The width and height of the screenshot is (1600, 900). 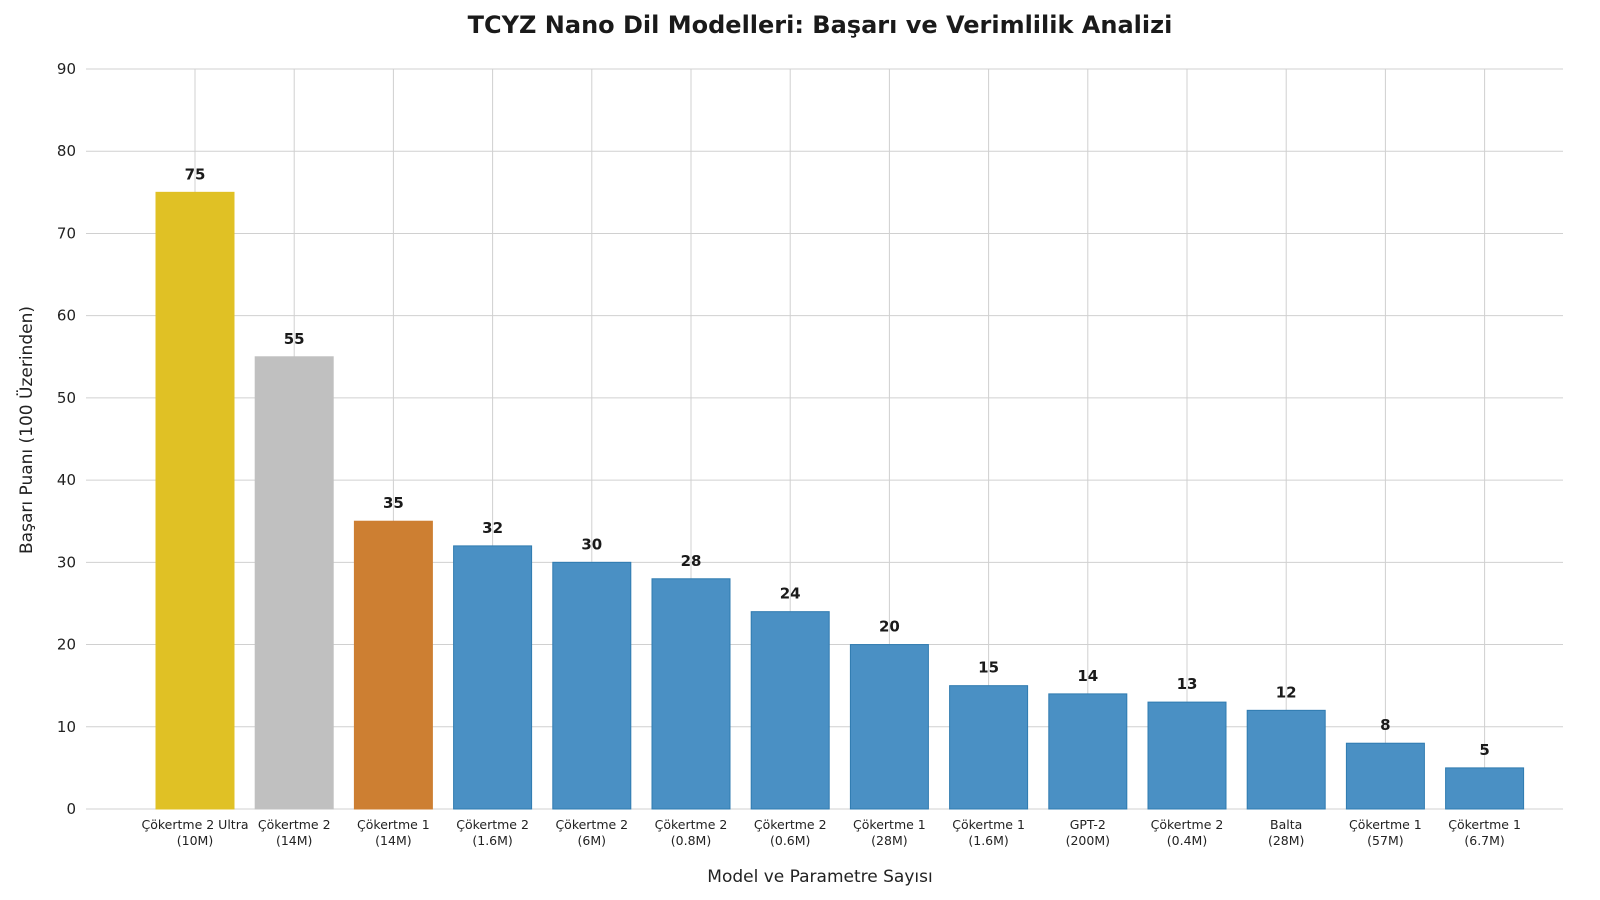 I want to click on y-tick-label: 40, so click(x=66, y=480).